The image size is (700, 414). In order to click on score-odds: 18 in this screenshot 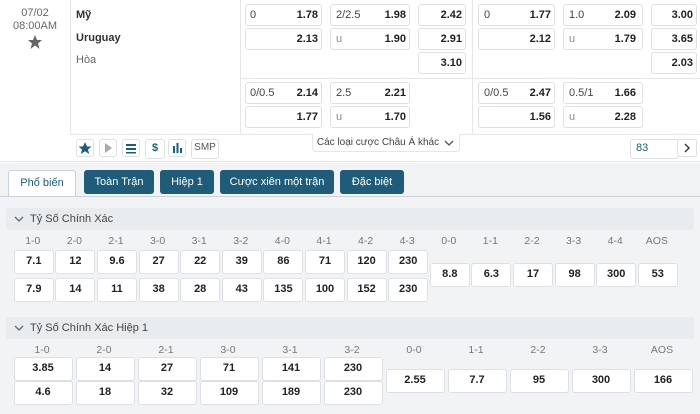, I will do `click(105, 393)`.